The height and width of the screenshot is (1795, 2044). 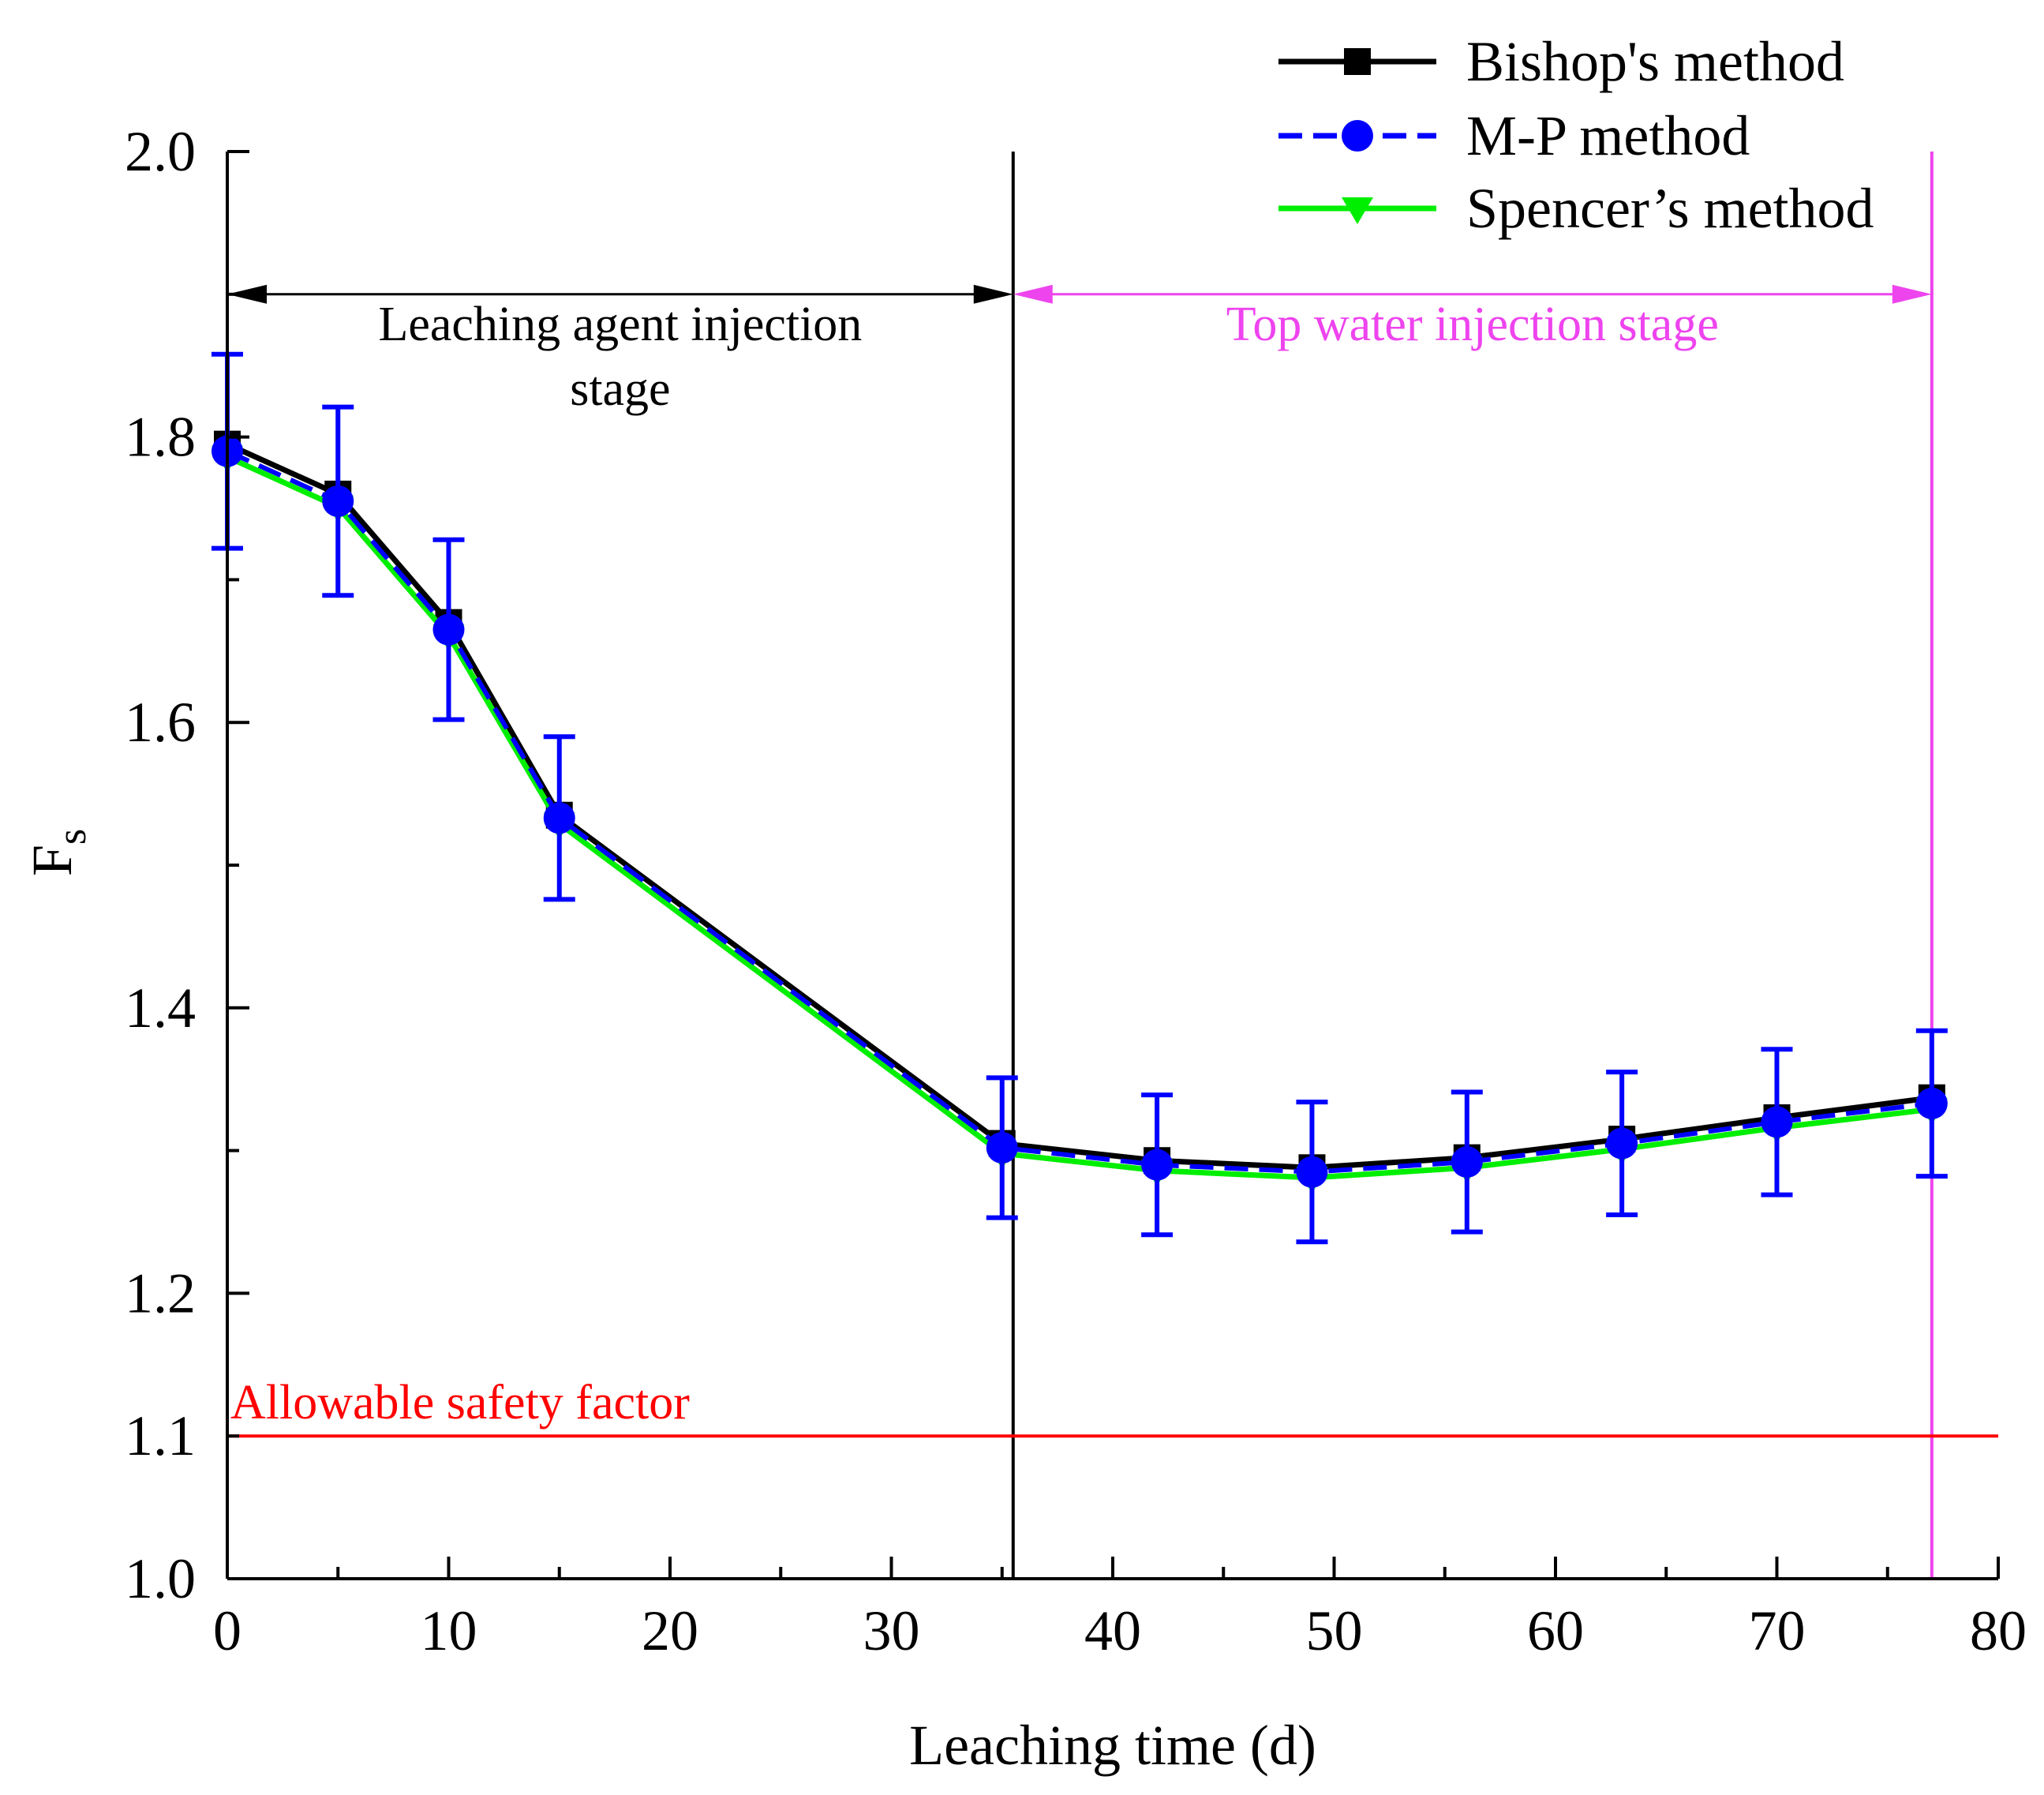 I want to click on top-water-stage-arrow-left-head, so click(x=1033, y=294).